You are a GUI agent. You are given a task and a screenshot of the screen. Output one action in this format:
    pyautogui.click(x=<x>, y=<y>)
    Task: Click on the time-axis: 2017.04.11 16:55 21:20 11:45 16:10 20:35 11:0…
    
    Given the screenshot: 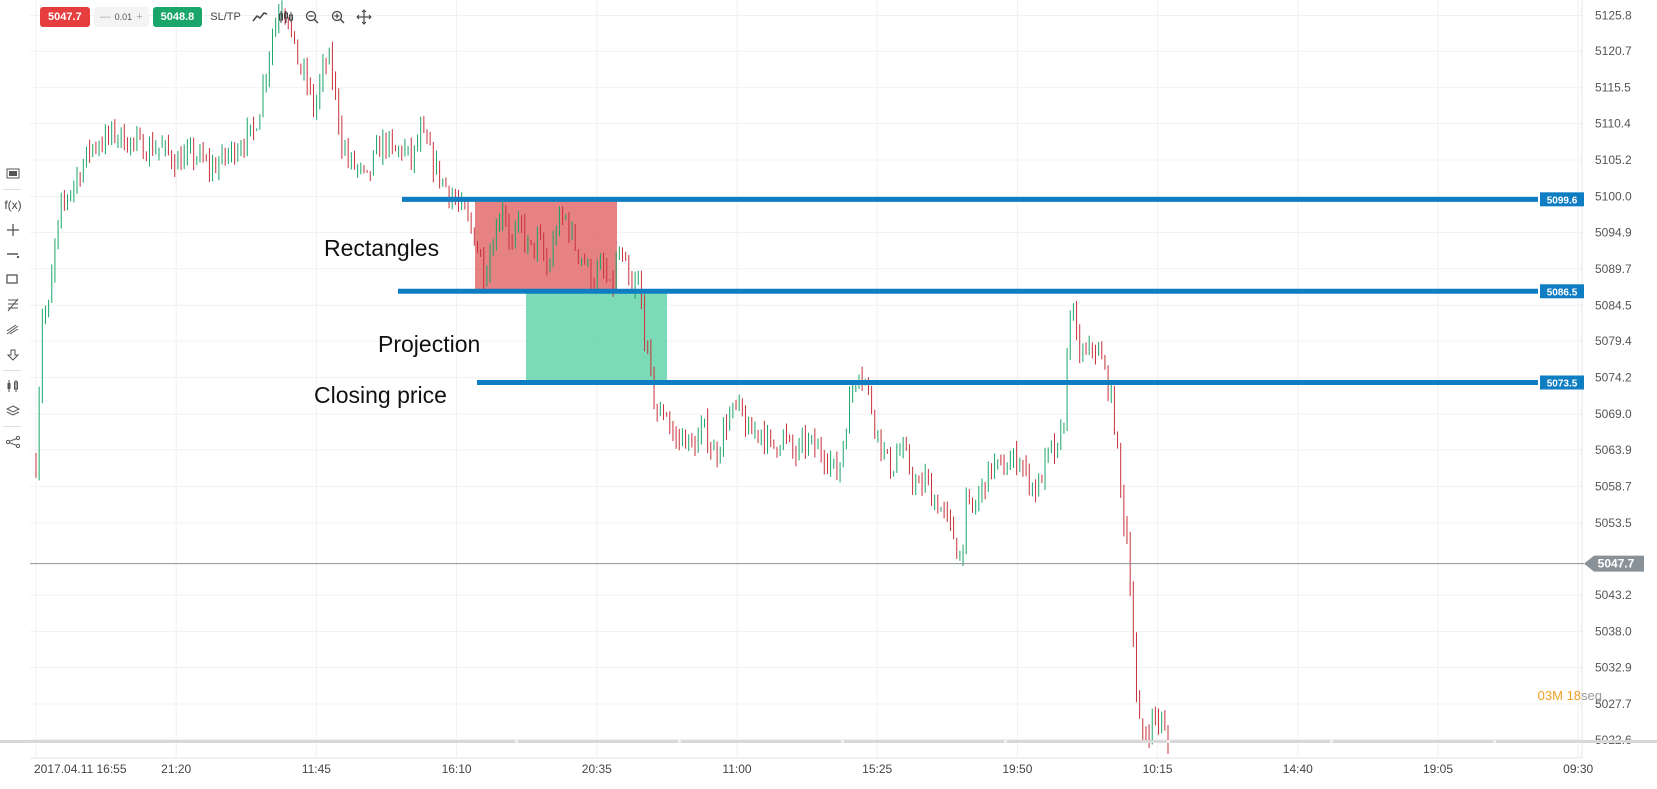 What is the action you would take?
    pyautogui.click(x=814, y=769)
    